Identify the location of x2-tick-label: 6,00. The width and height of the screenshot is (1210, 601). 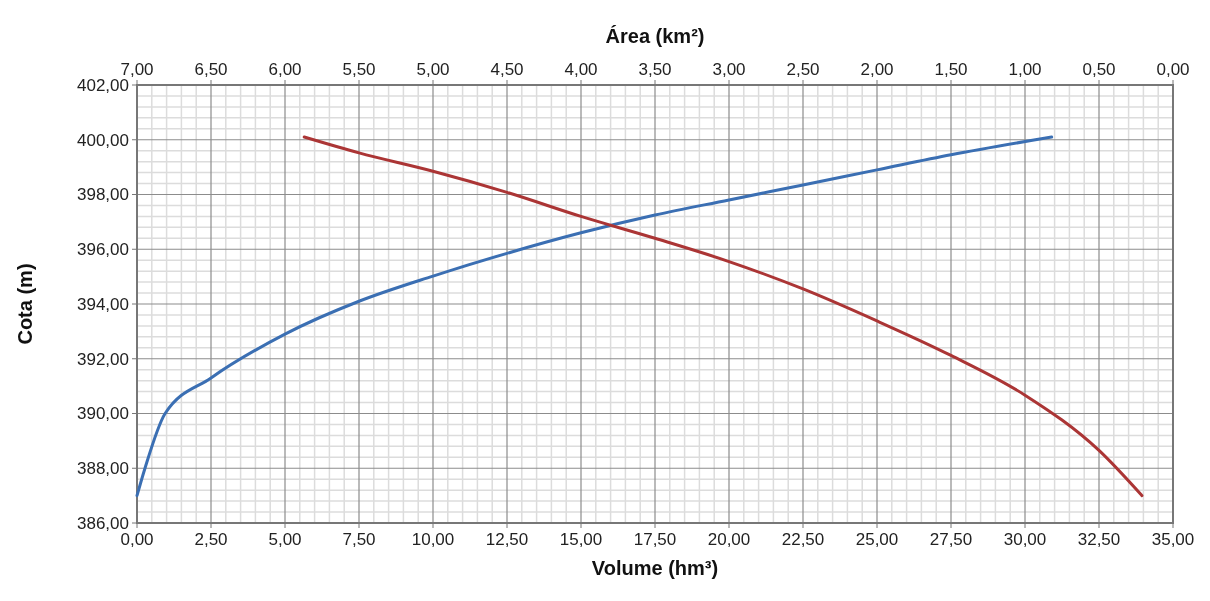
(285, 69).